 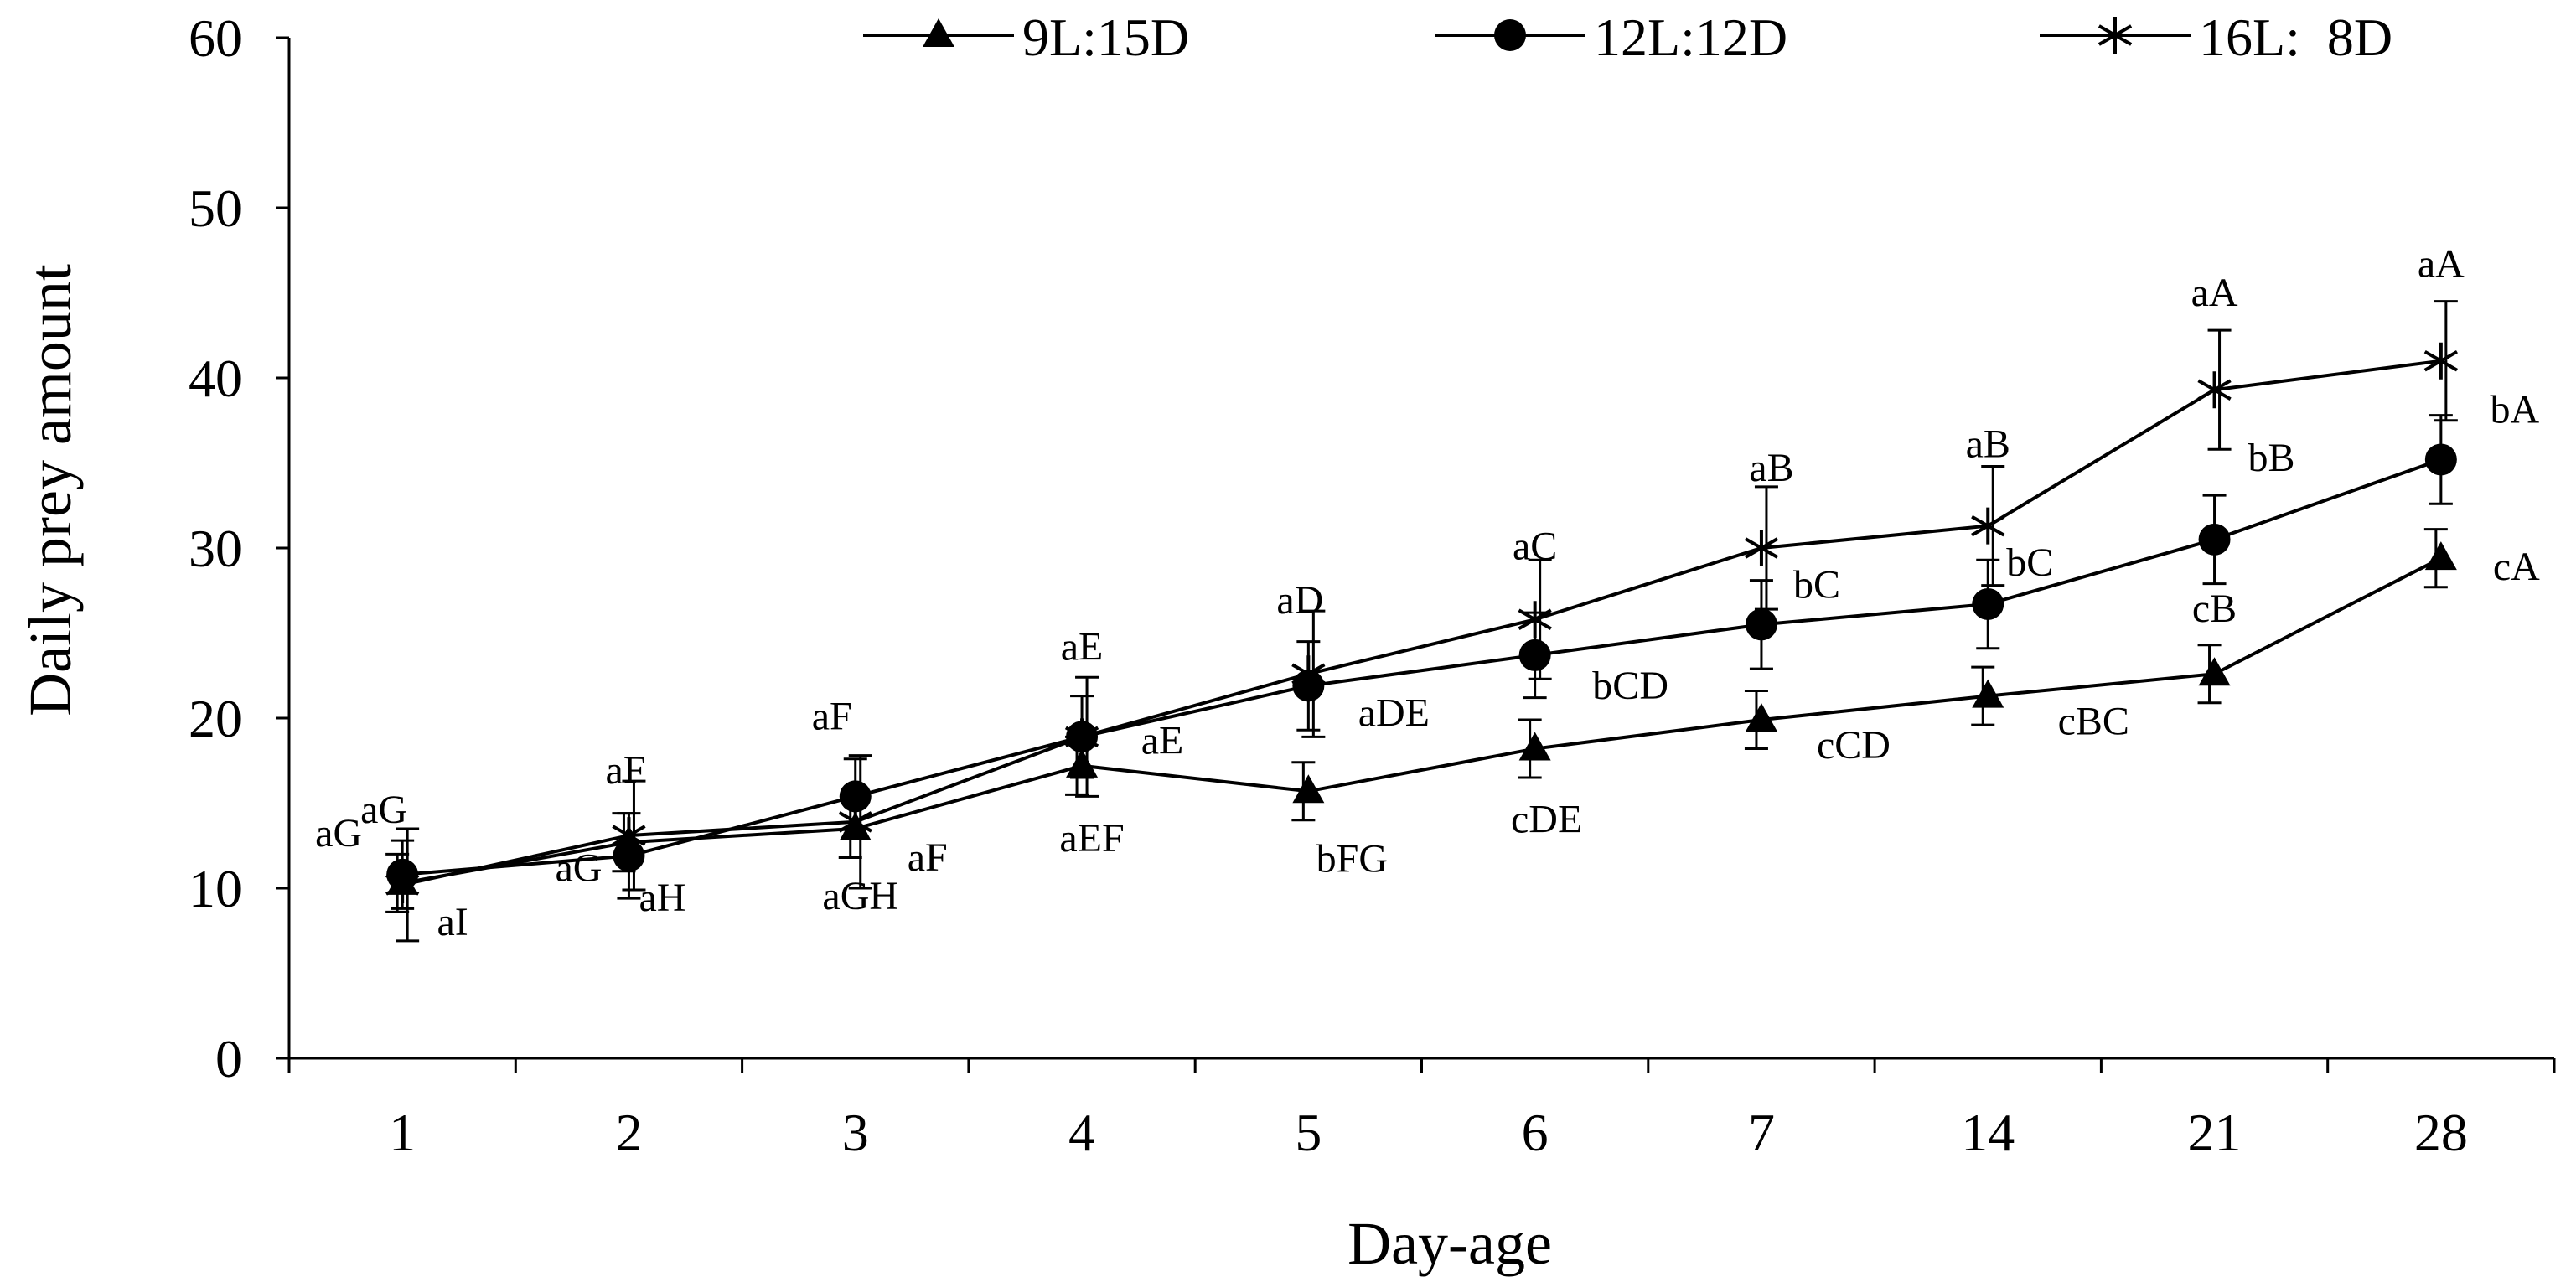 I want to click on y-tick-label: 10, so click(x=215, y=888).